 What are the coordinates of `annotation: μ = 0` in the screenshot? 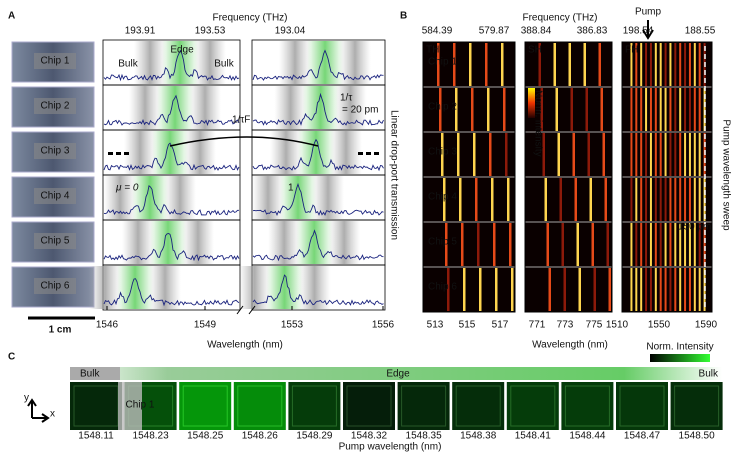 It's located at (127, 188).